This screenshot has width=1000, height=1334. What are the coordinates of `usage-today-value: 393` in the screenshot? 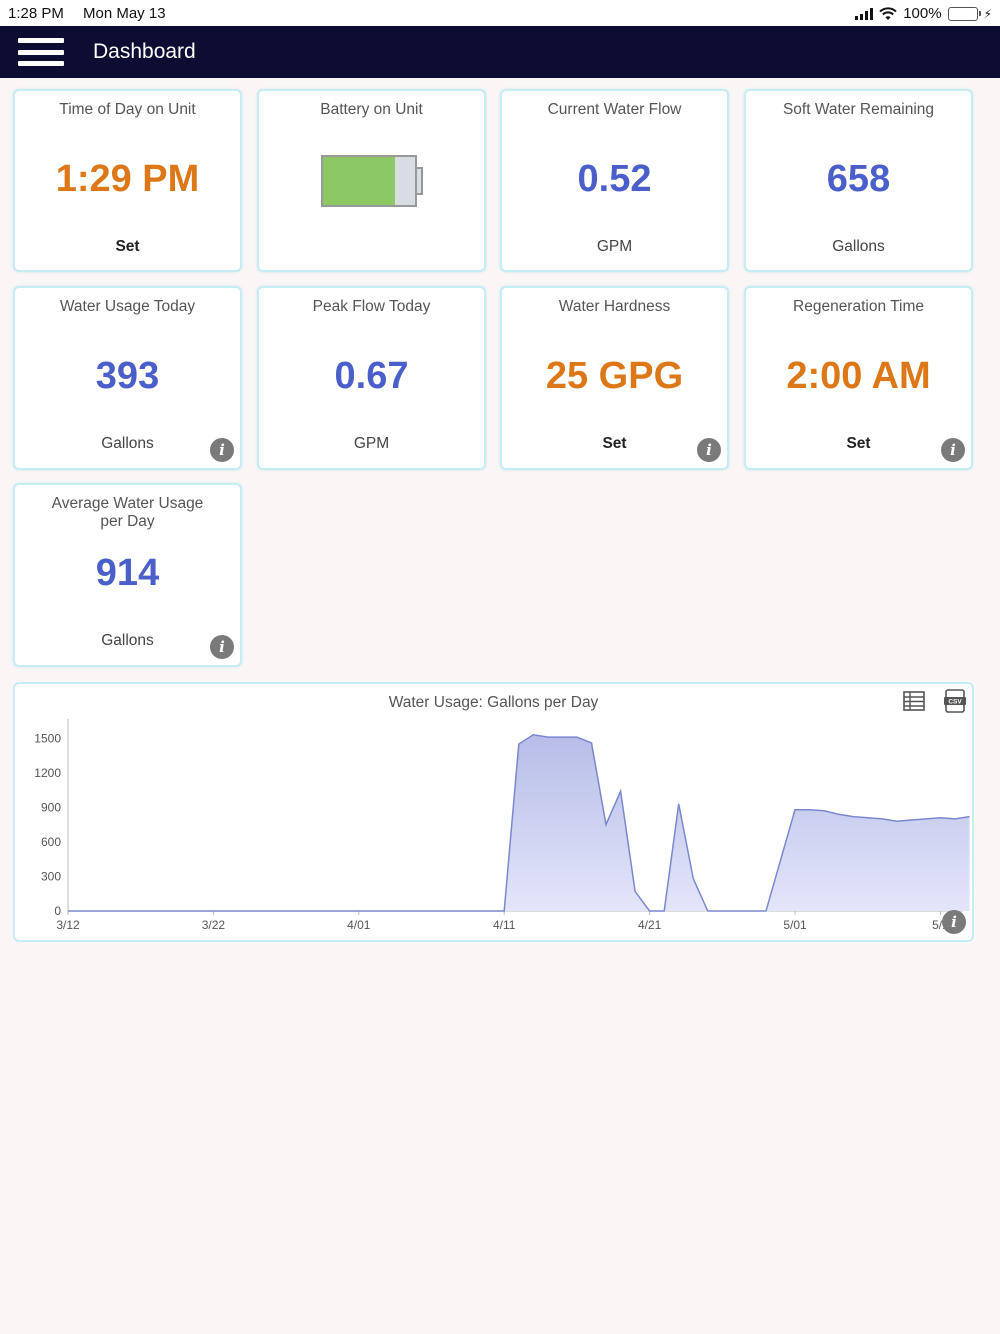 It's located at (127, 376).